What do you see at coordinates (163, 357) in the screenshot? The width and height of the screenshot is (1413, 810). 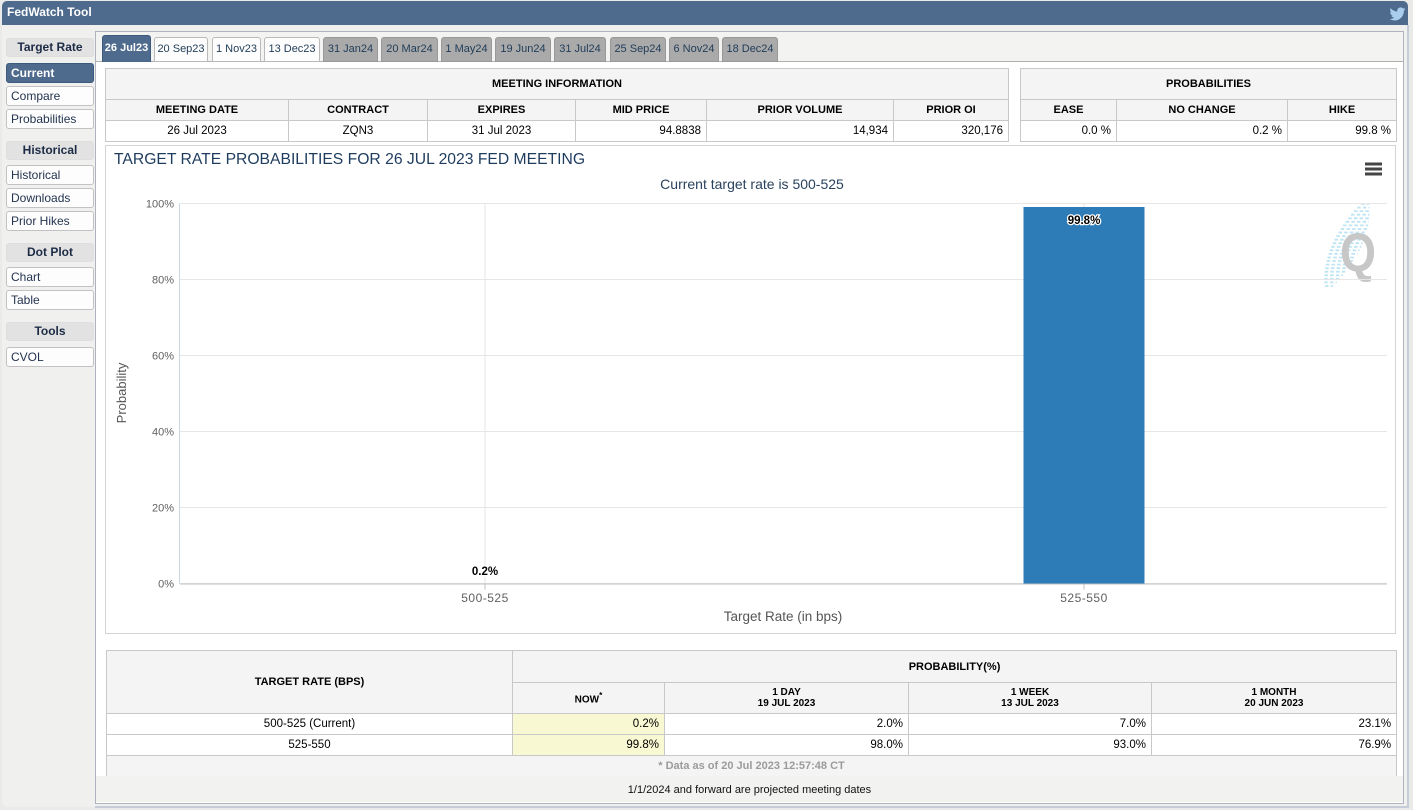 I see `svg-text: 60%` at bounding box center [163, 357].